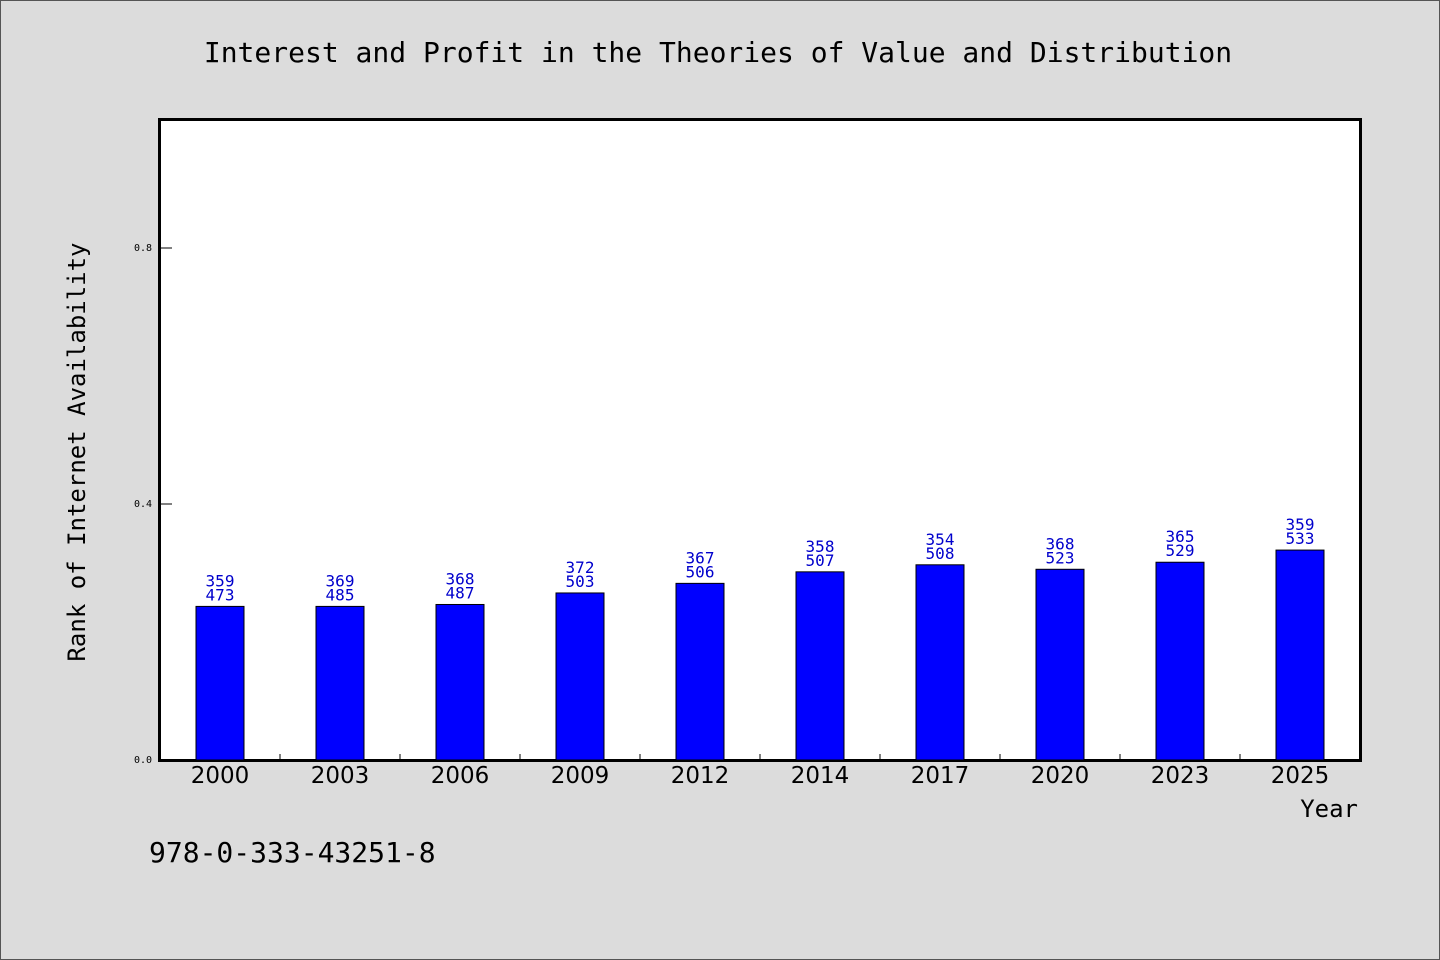 This screenshot has height=960, width=1440. What do you see at coordinates (820, 666) in the screenshot?
I see `bar-2014` at bounding box center [820, 666].